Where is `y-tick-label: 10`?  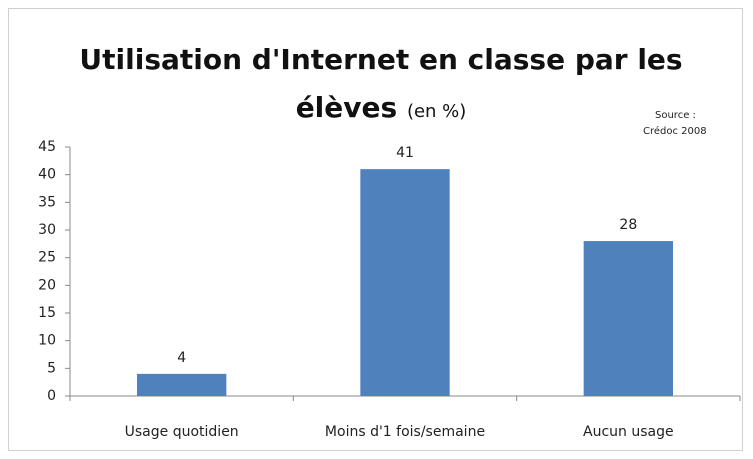 y-tick-label: 10 is located at coordinates (47, 341).